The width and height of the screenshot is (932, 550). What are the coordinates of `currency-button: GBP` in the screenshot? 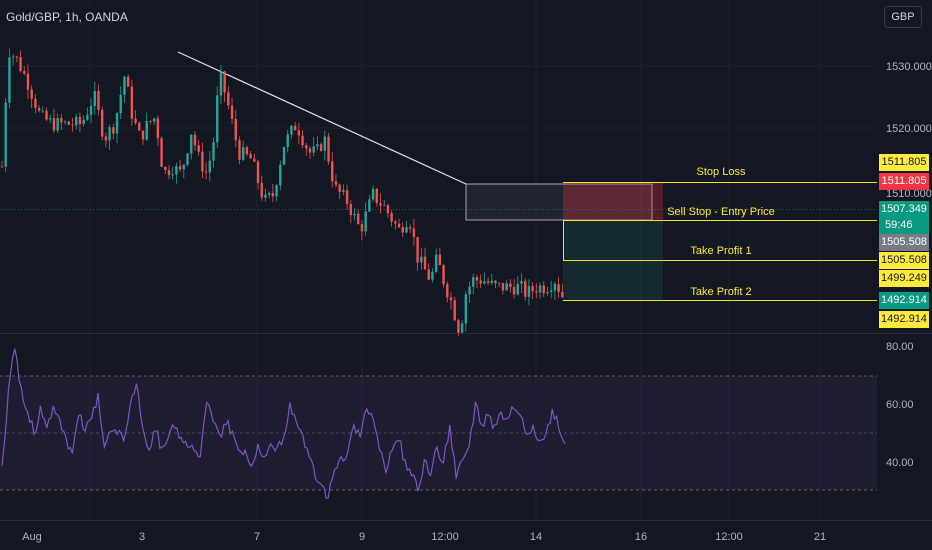 It's located at (903, 17).